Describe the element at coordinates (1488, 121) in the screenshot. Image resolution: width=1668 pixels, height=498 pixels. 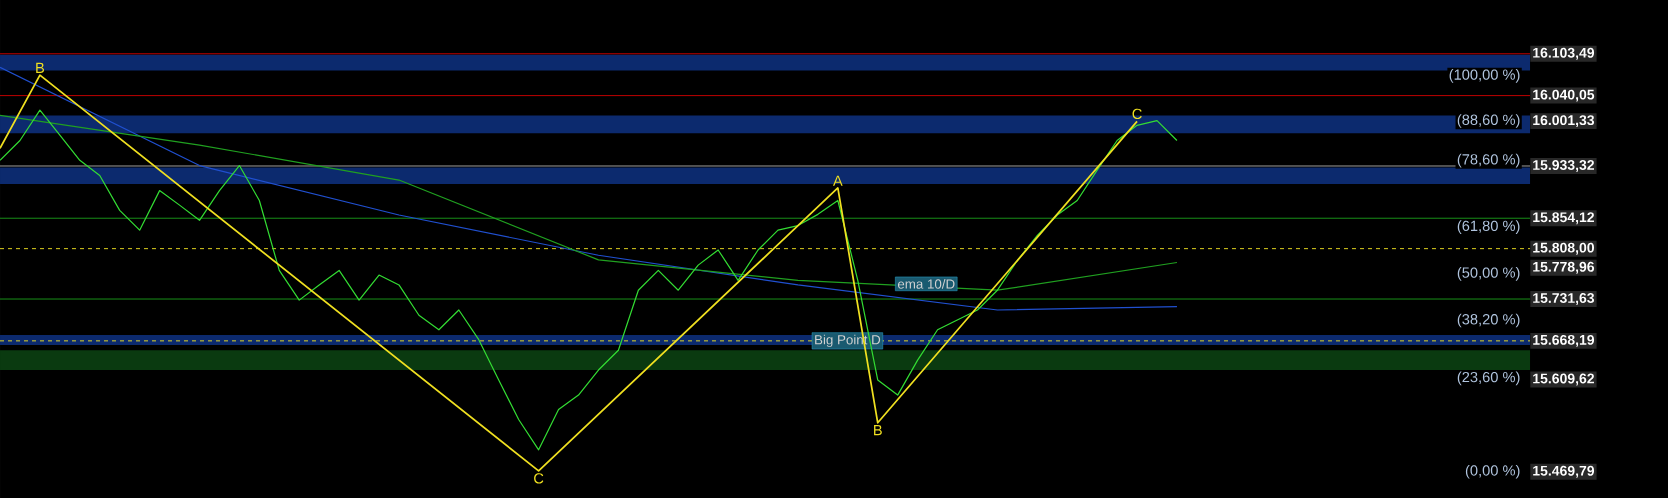
I see `y2-tick-label: (88,60 %)` at that location.